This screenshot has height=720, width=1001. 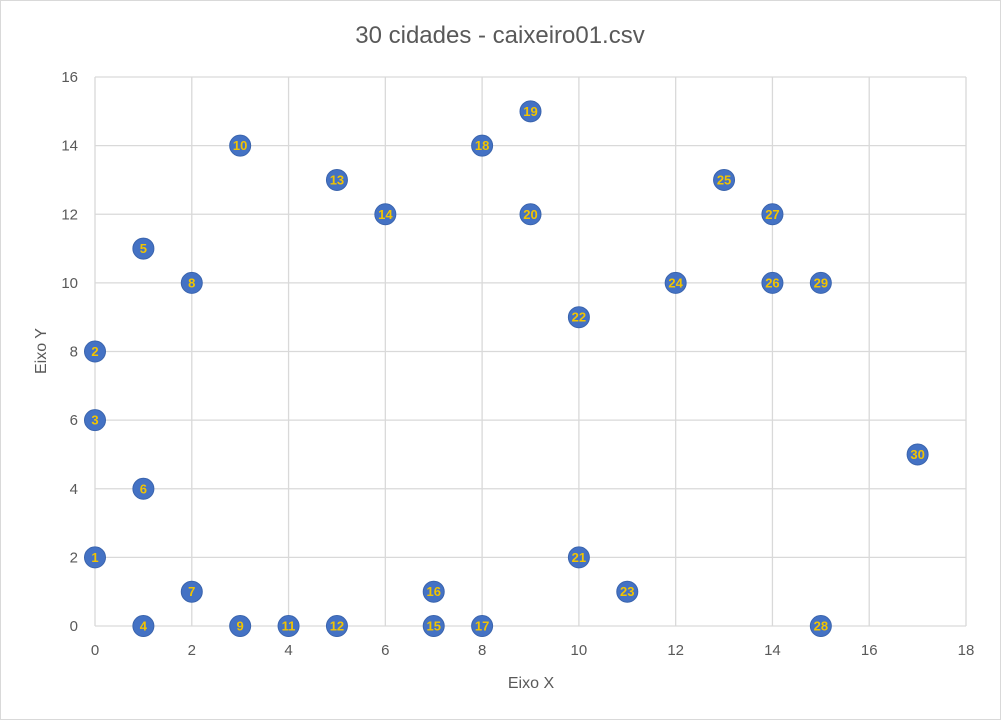 I want to click on y-tick-label: 4, so click(x=74, y=489).